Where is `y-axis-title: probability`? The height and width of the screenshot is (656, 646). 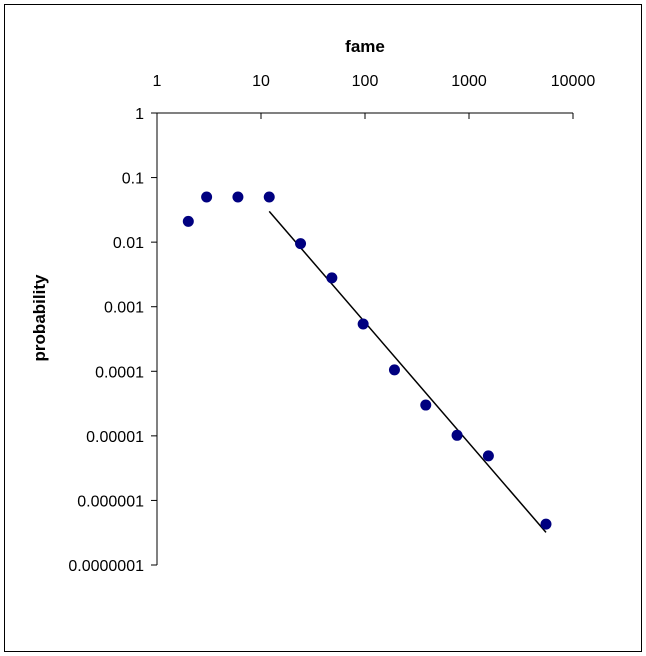 y-axis-title: probability is located at coordinates (39, 317).